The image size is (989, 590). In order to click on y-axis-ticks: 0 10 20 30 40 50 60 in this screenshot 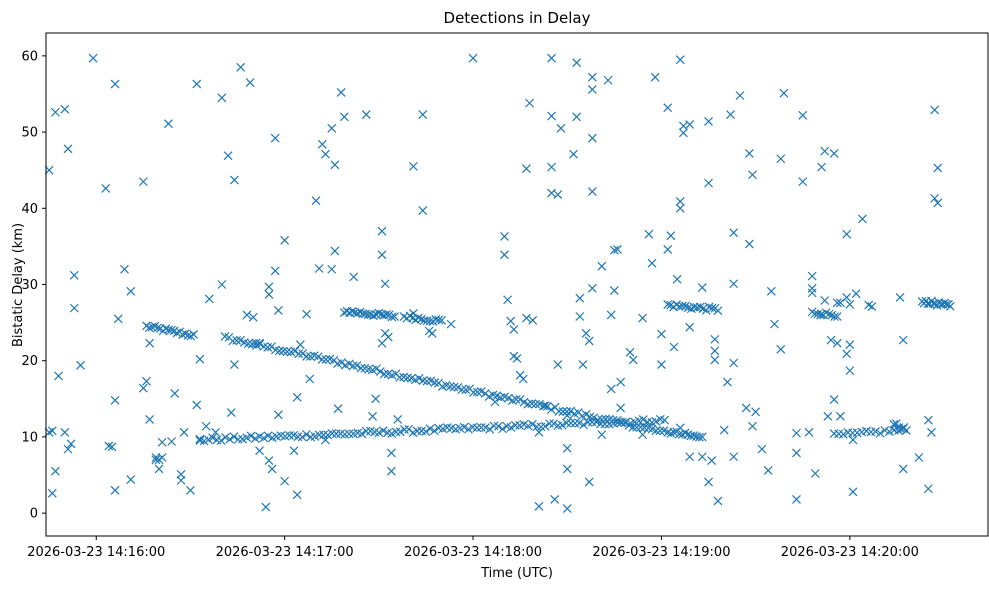, I will do `click(33, 285)`.